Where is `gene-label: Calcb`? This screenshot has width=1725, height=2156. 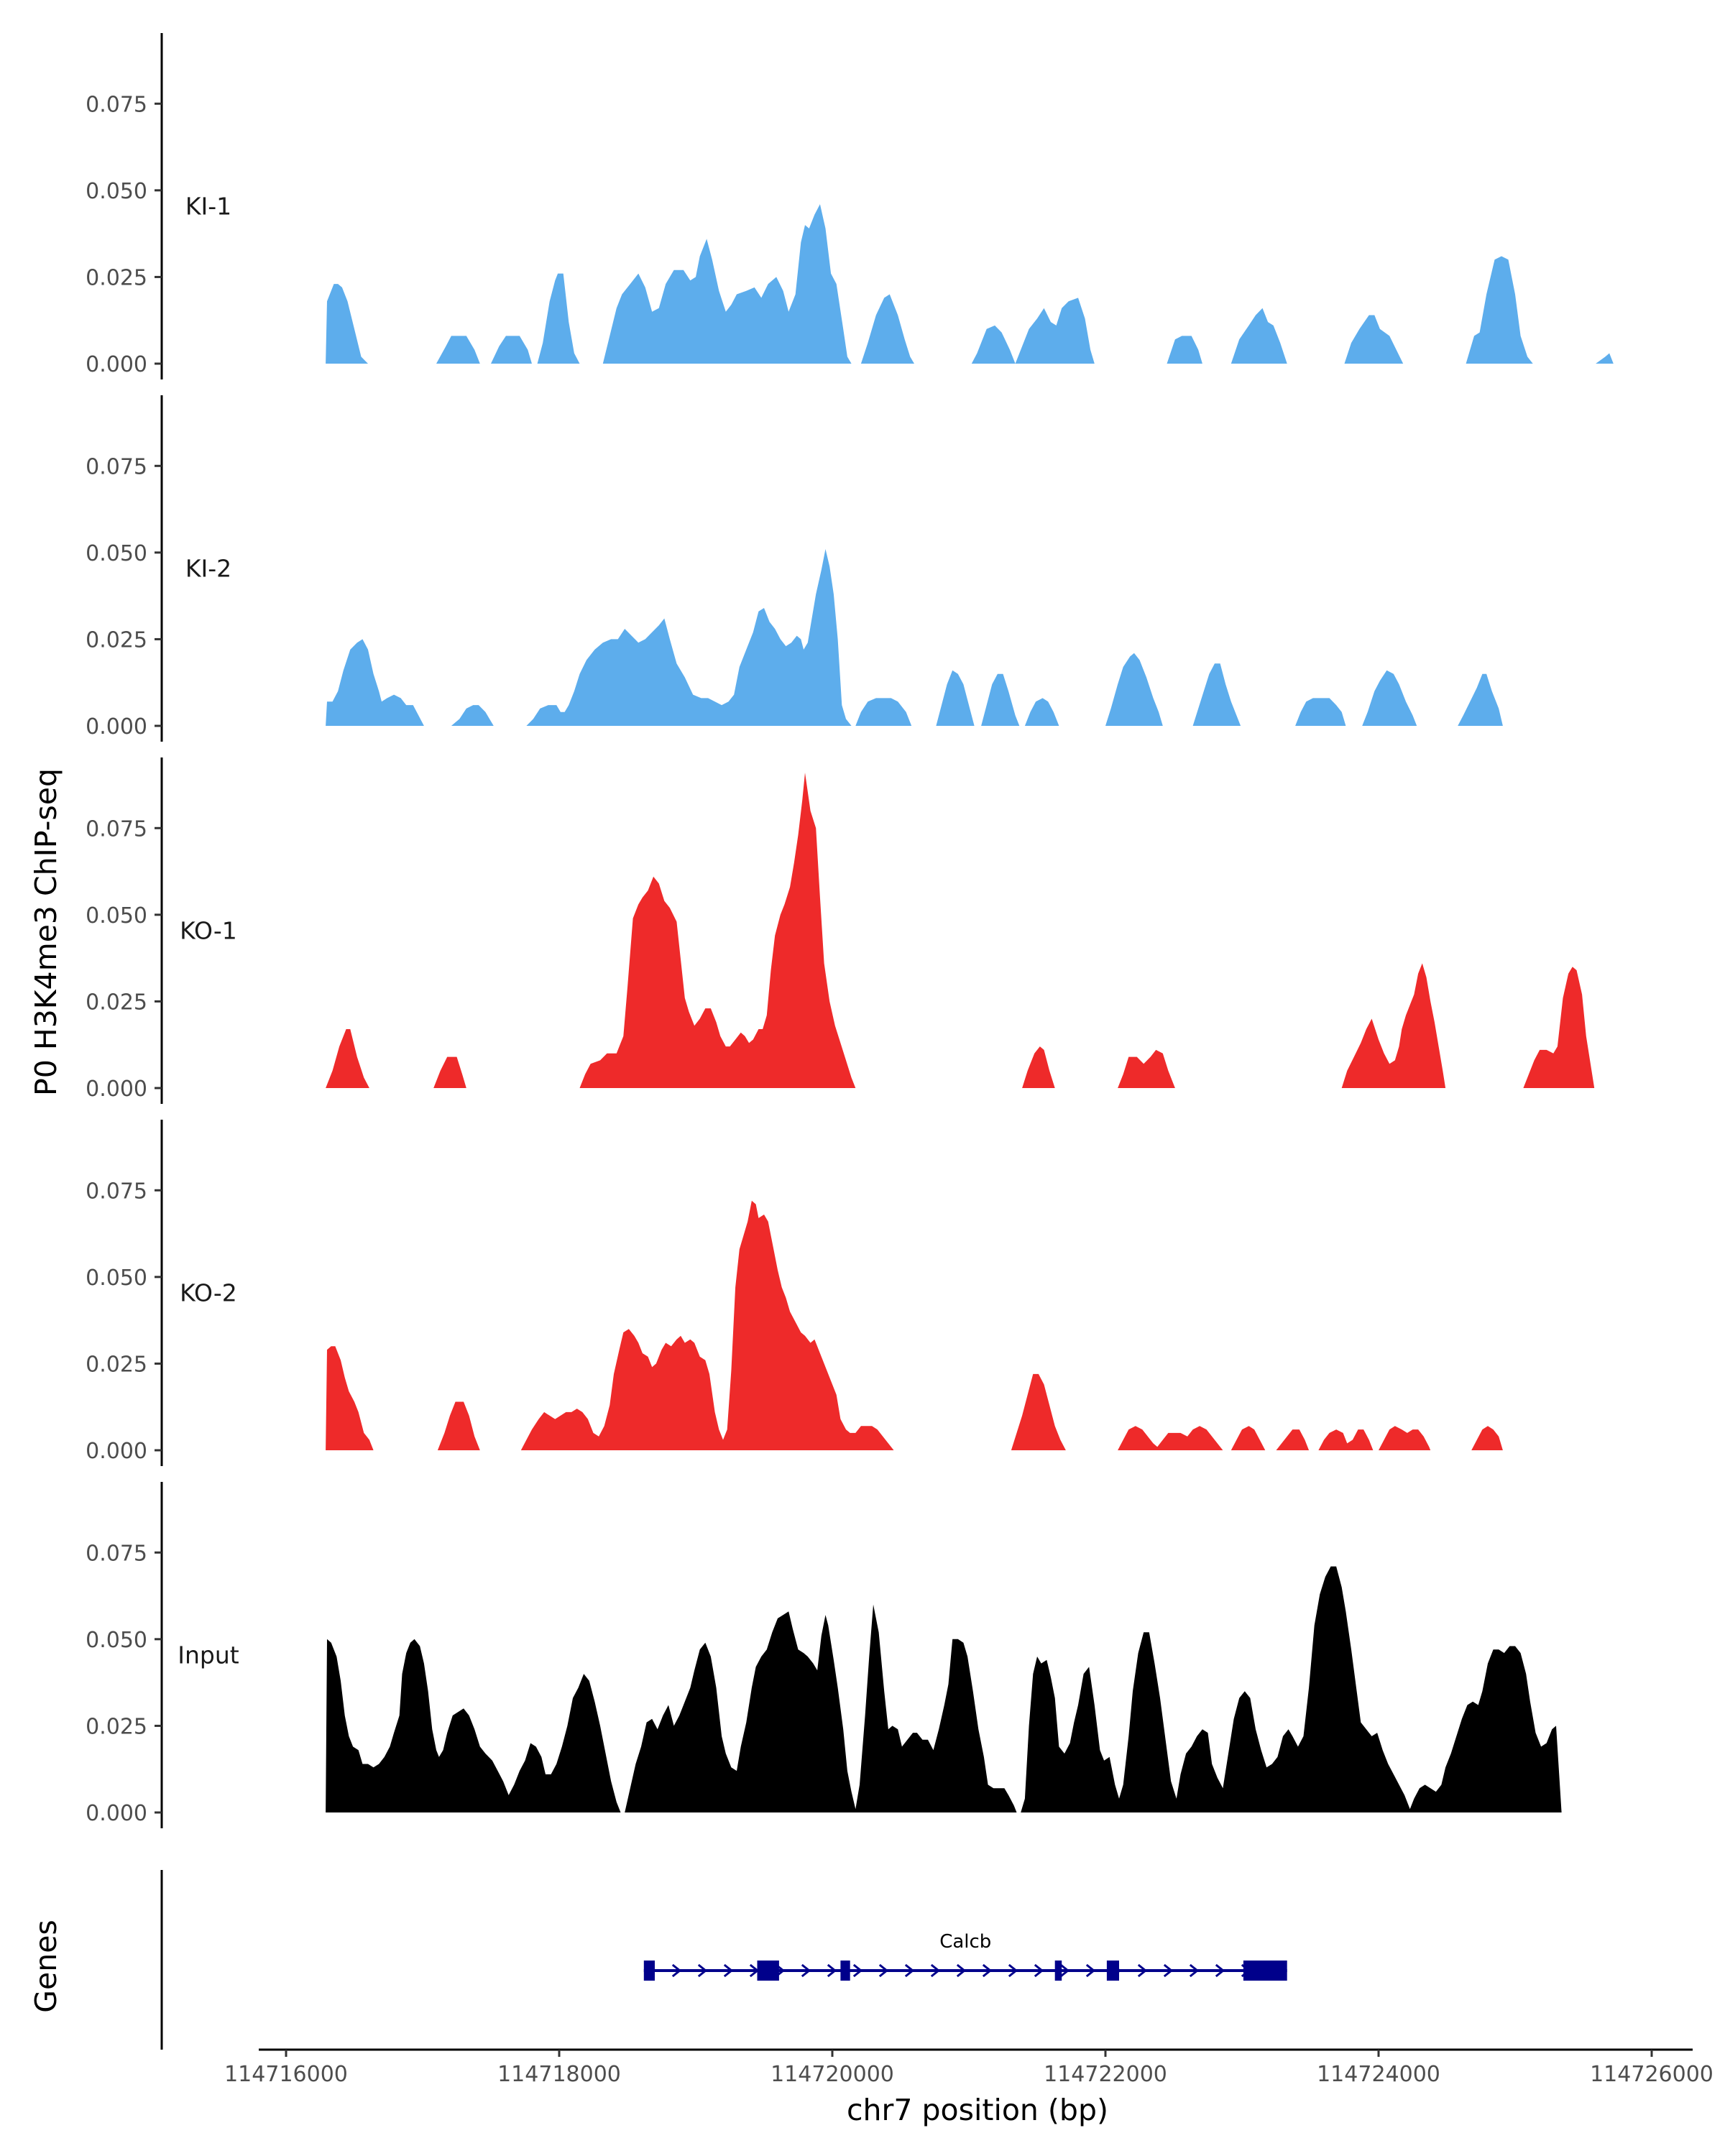 gene-label: Calcb is located at coordinates (965, 1942).